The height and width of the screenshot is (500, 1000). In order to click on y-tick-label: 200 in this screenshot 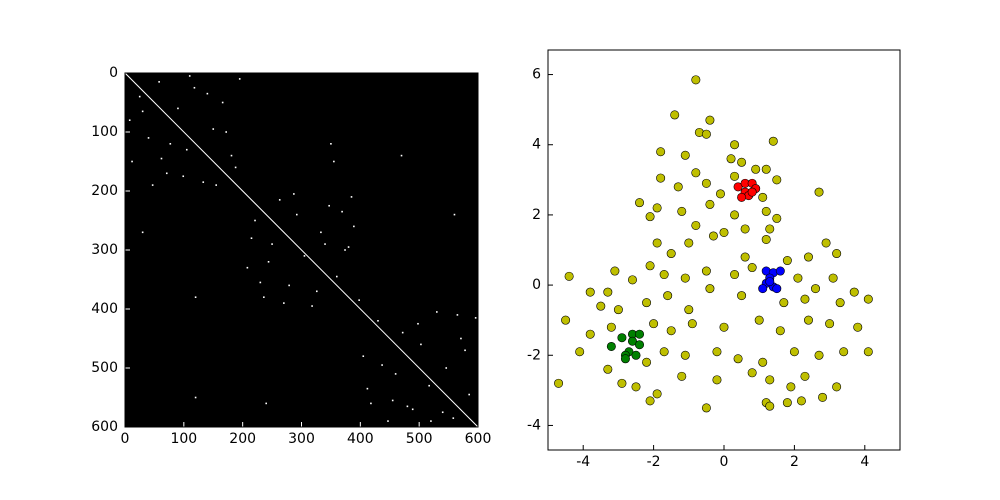, I will do `click(104, 191)`.